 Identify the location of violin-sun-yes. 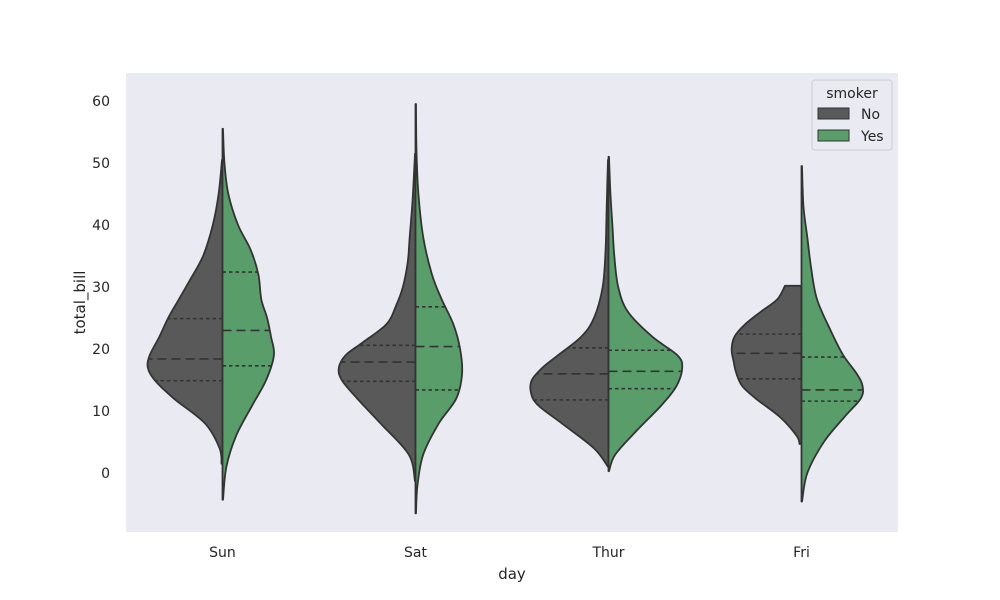
(248, 314).